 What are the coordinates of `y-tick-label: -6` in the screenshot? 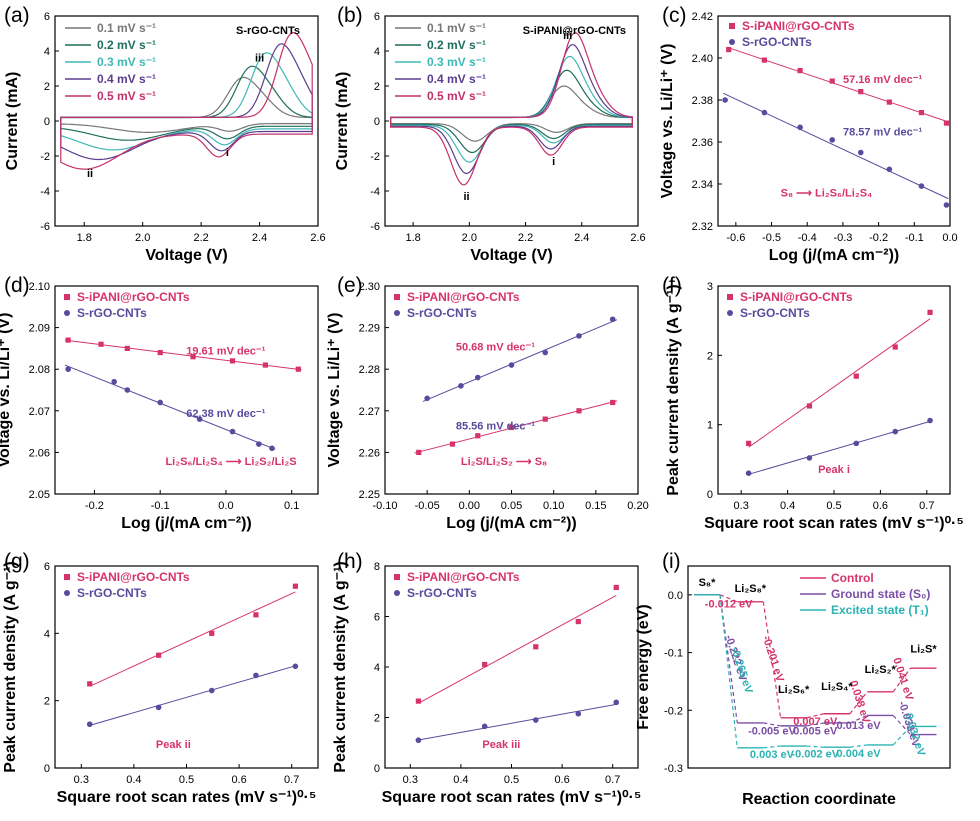 It's located at (45, 227).